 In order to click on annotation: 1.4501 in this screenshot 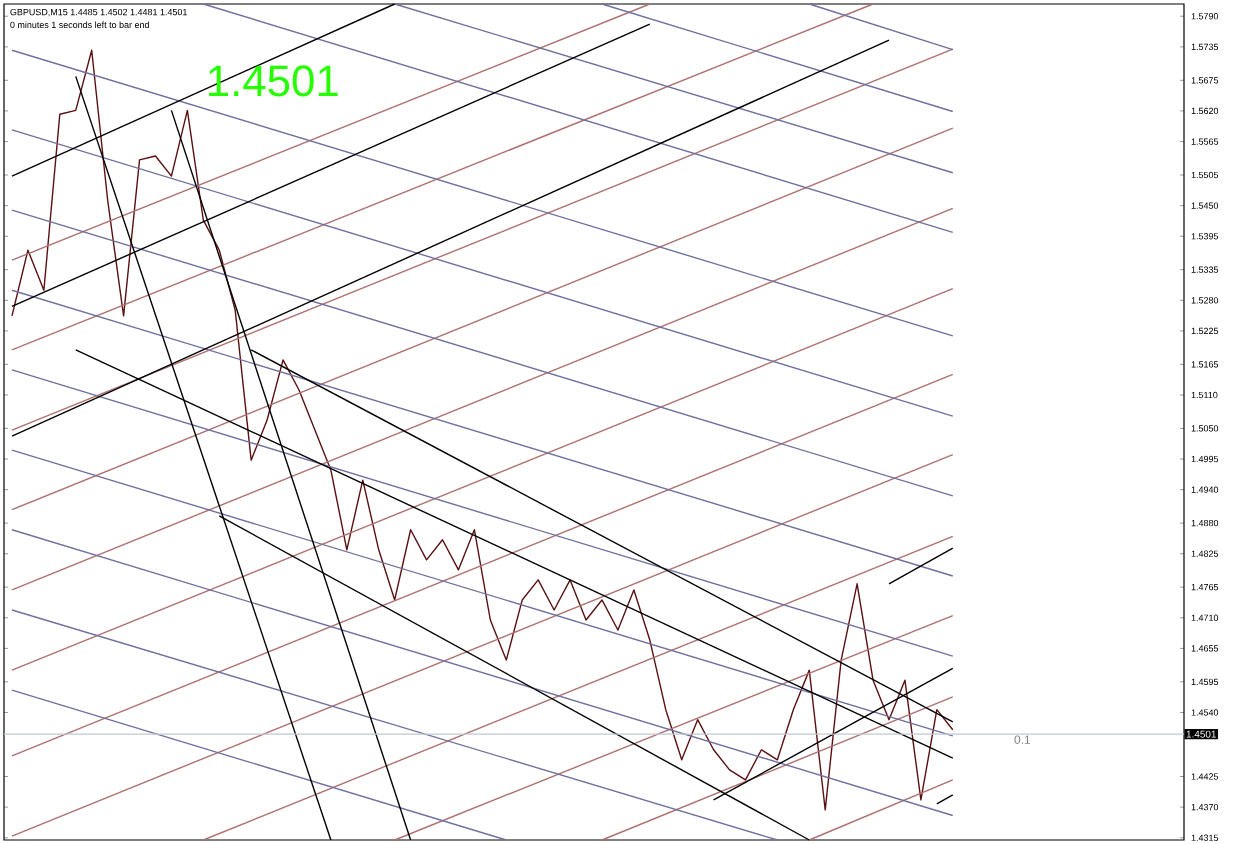, I will do `click(273, 81)`.